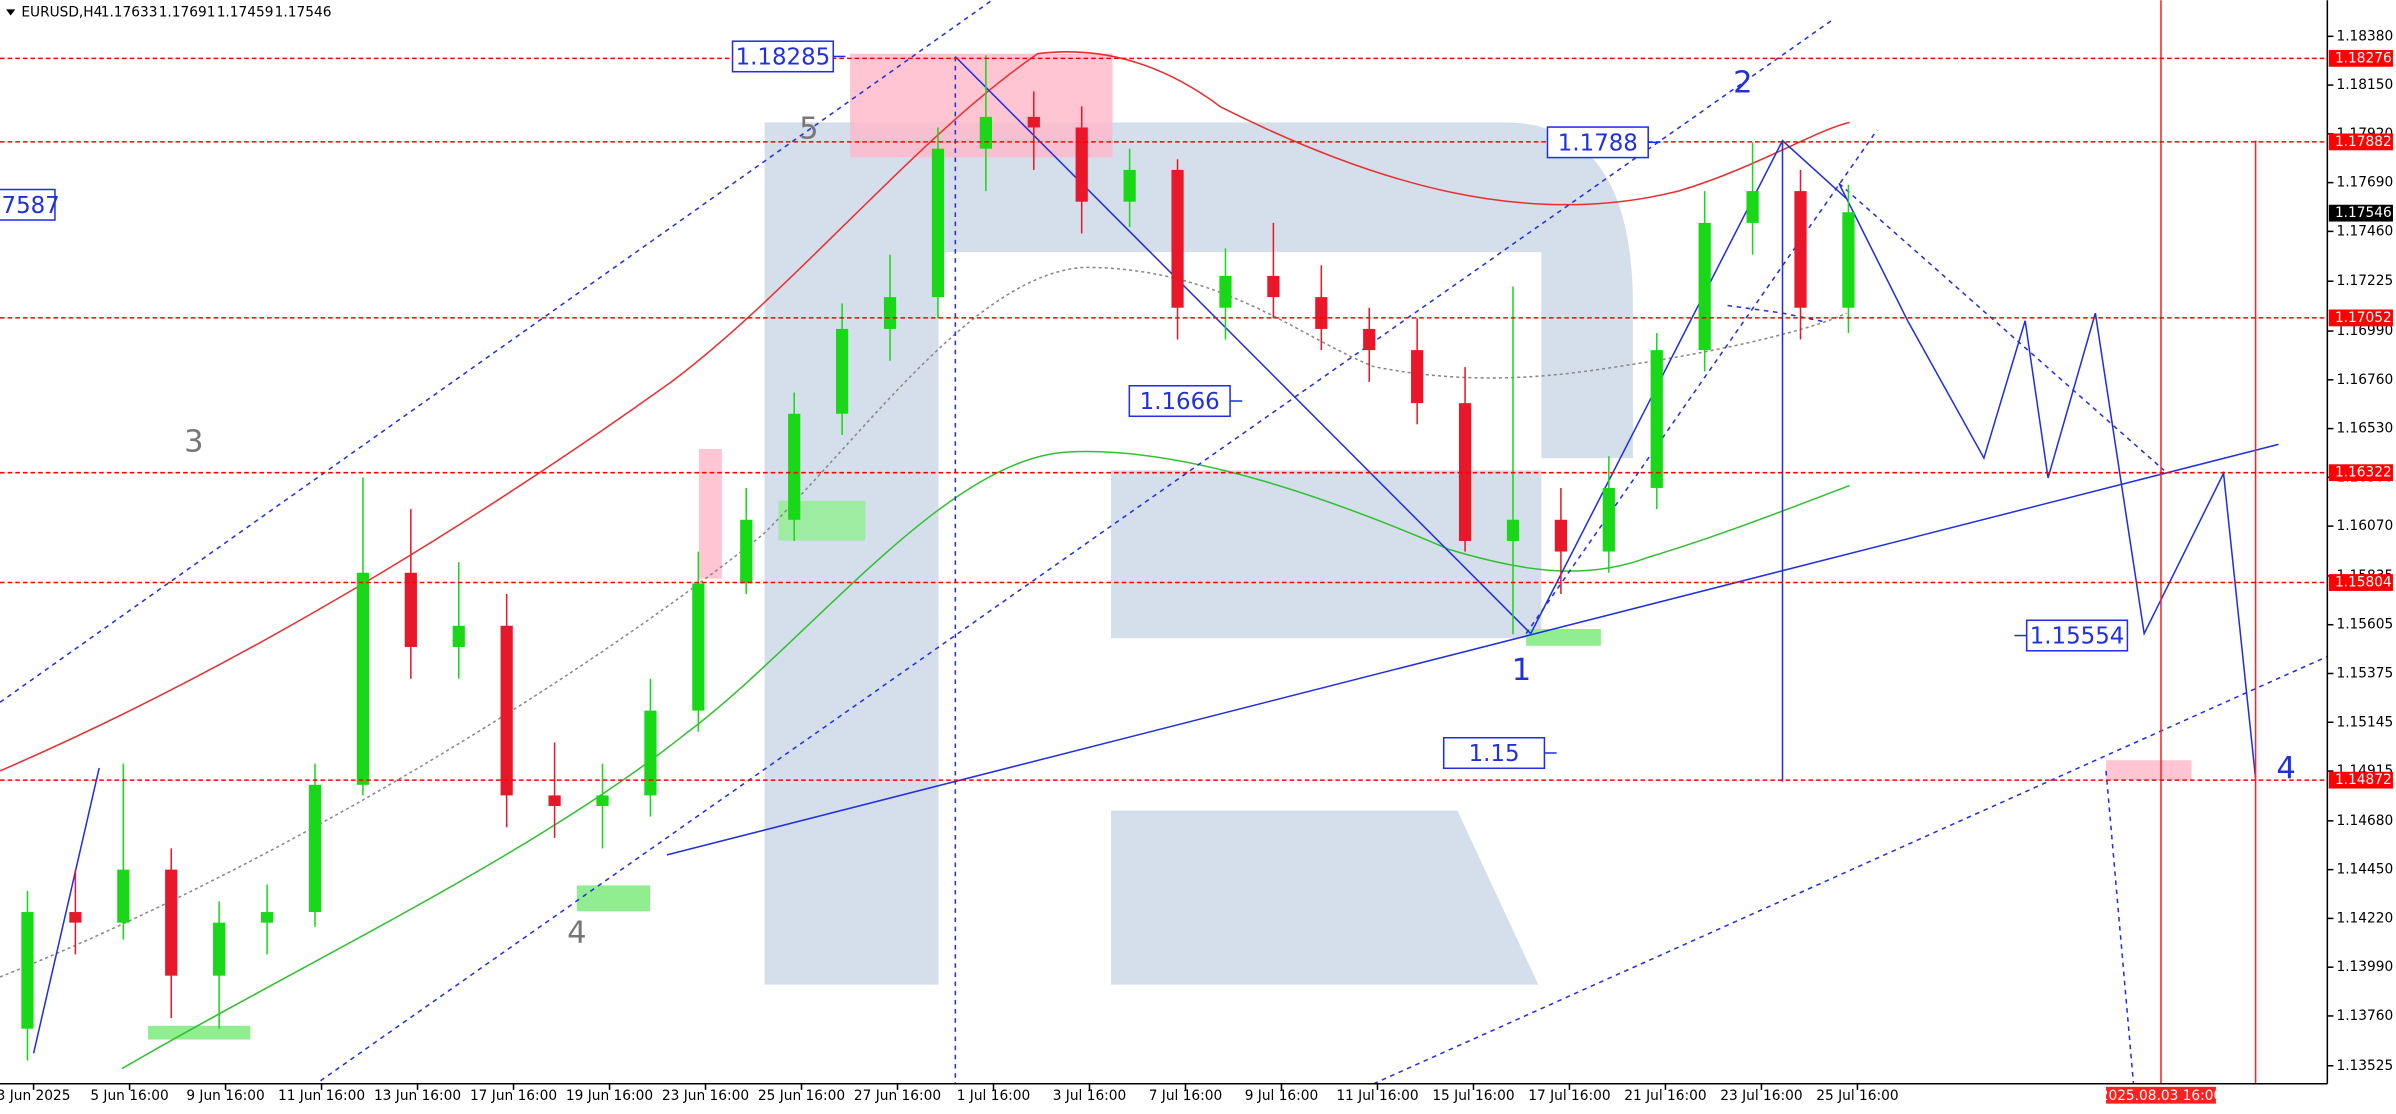 This screenshot has width=2396, height=1114. I want to click on price-annotation: 1.15, so click(1494, 754).